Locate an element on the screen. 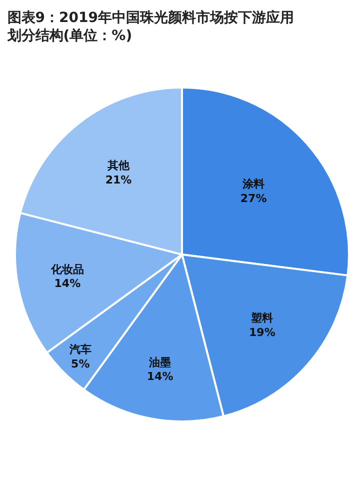  slice-label: 油墨 is located at coordinates (160, 362).